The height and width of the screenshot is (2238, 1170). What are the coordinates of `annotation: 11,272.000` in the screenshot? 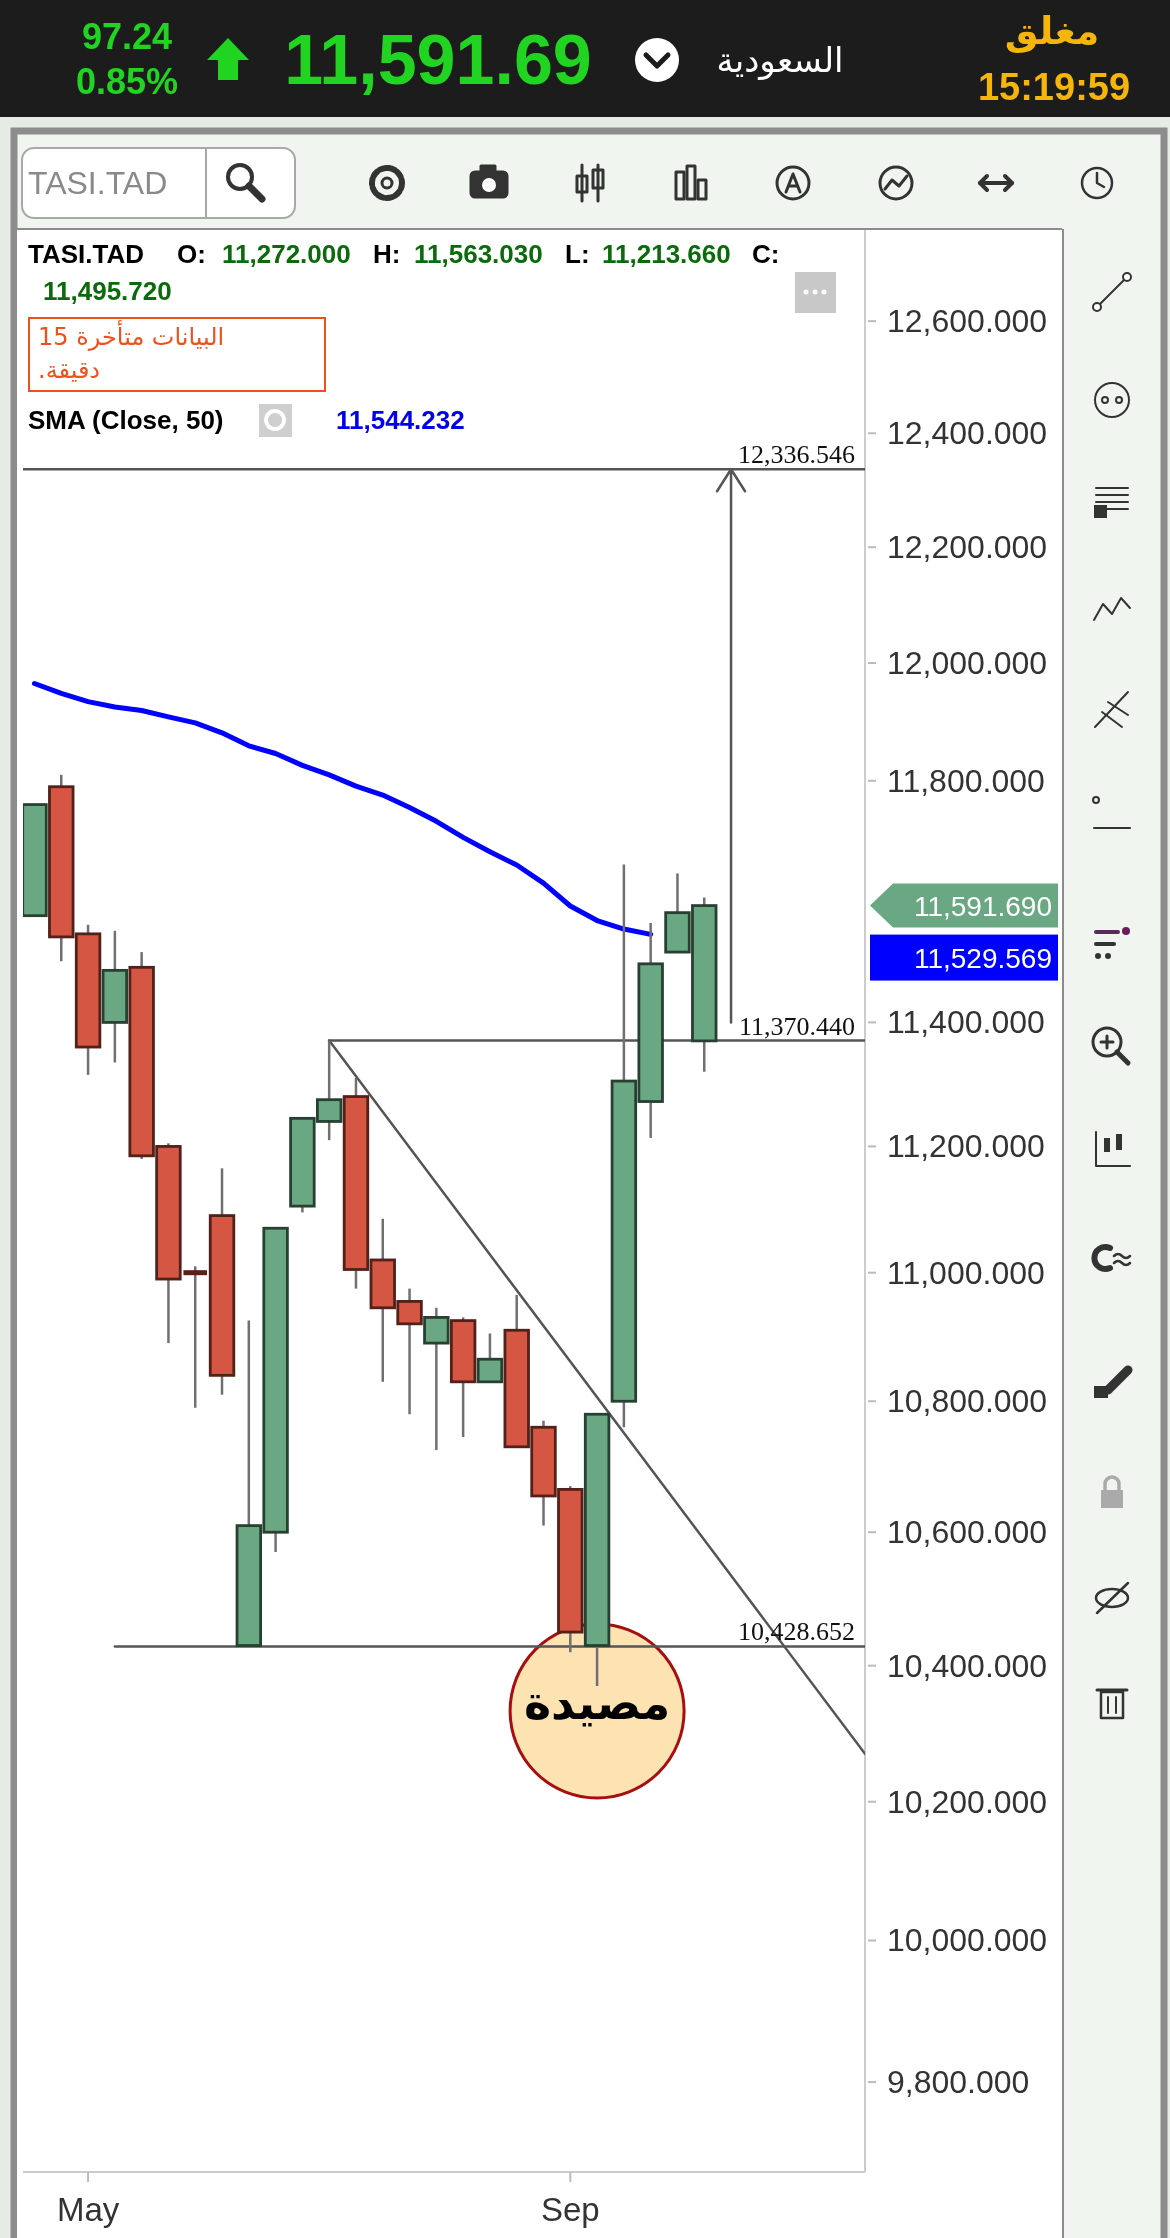 It's located at (286, 254).